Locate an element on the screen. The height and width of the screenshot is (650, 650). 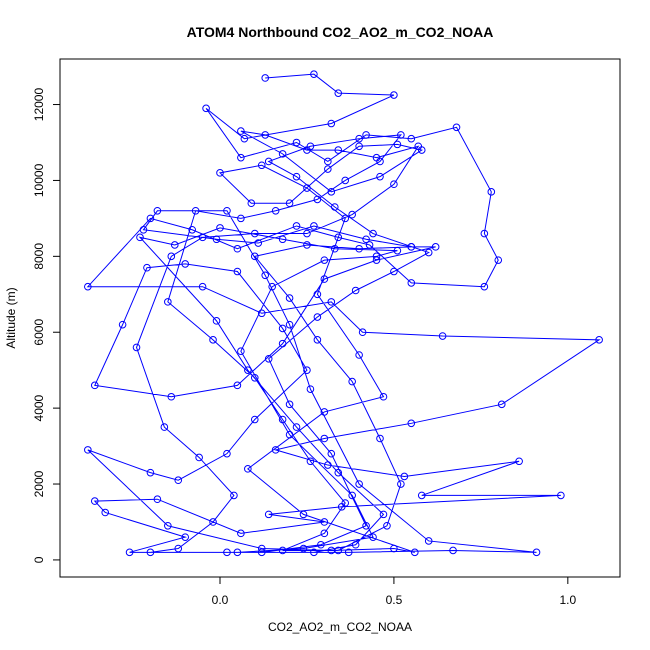
y-tick-label: 4000 is located at coordinates (39, 407).